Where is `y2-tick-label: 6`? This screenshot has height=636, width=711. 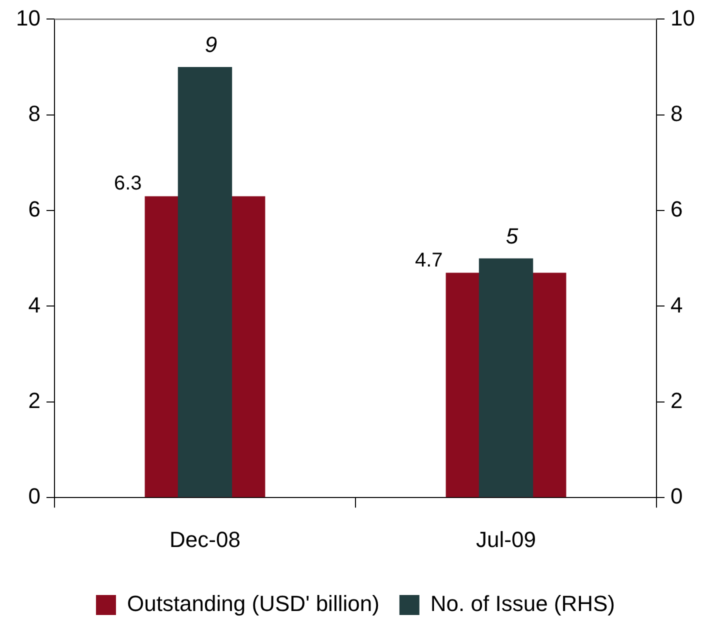 y2-tick-label: 6 is located at coordinates (676, 209).